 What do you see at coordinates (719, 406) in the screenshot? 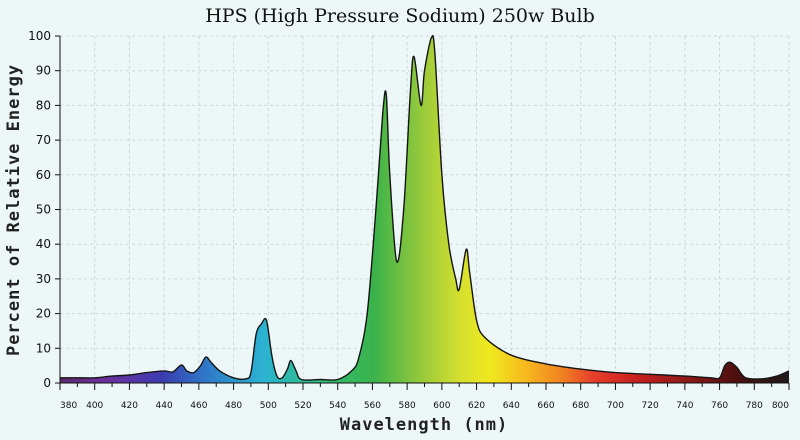
I see `x-tick-label: 760` at bounding box center [719, 406].